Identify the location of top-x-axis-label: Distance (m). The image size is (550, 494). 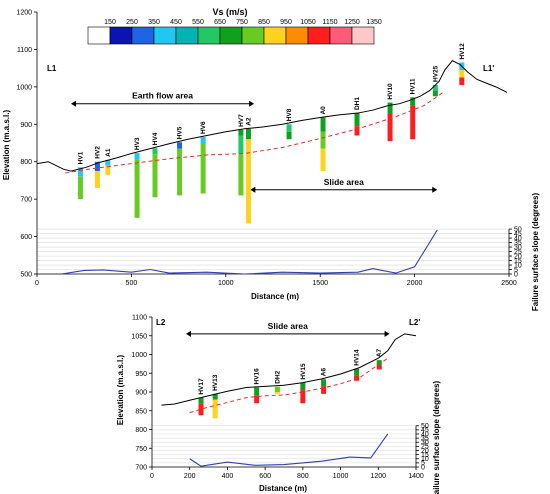
(275, 296).